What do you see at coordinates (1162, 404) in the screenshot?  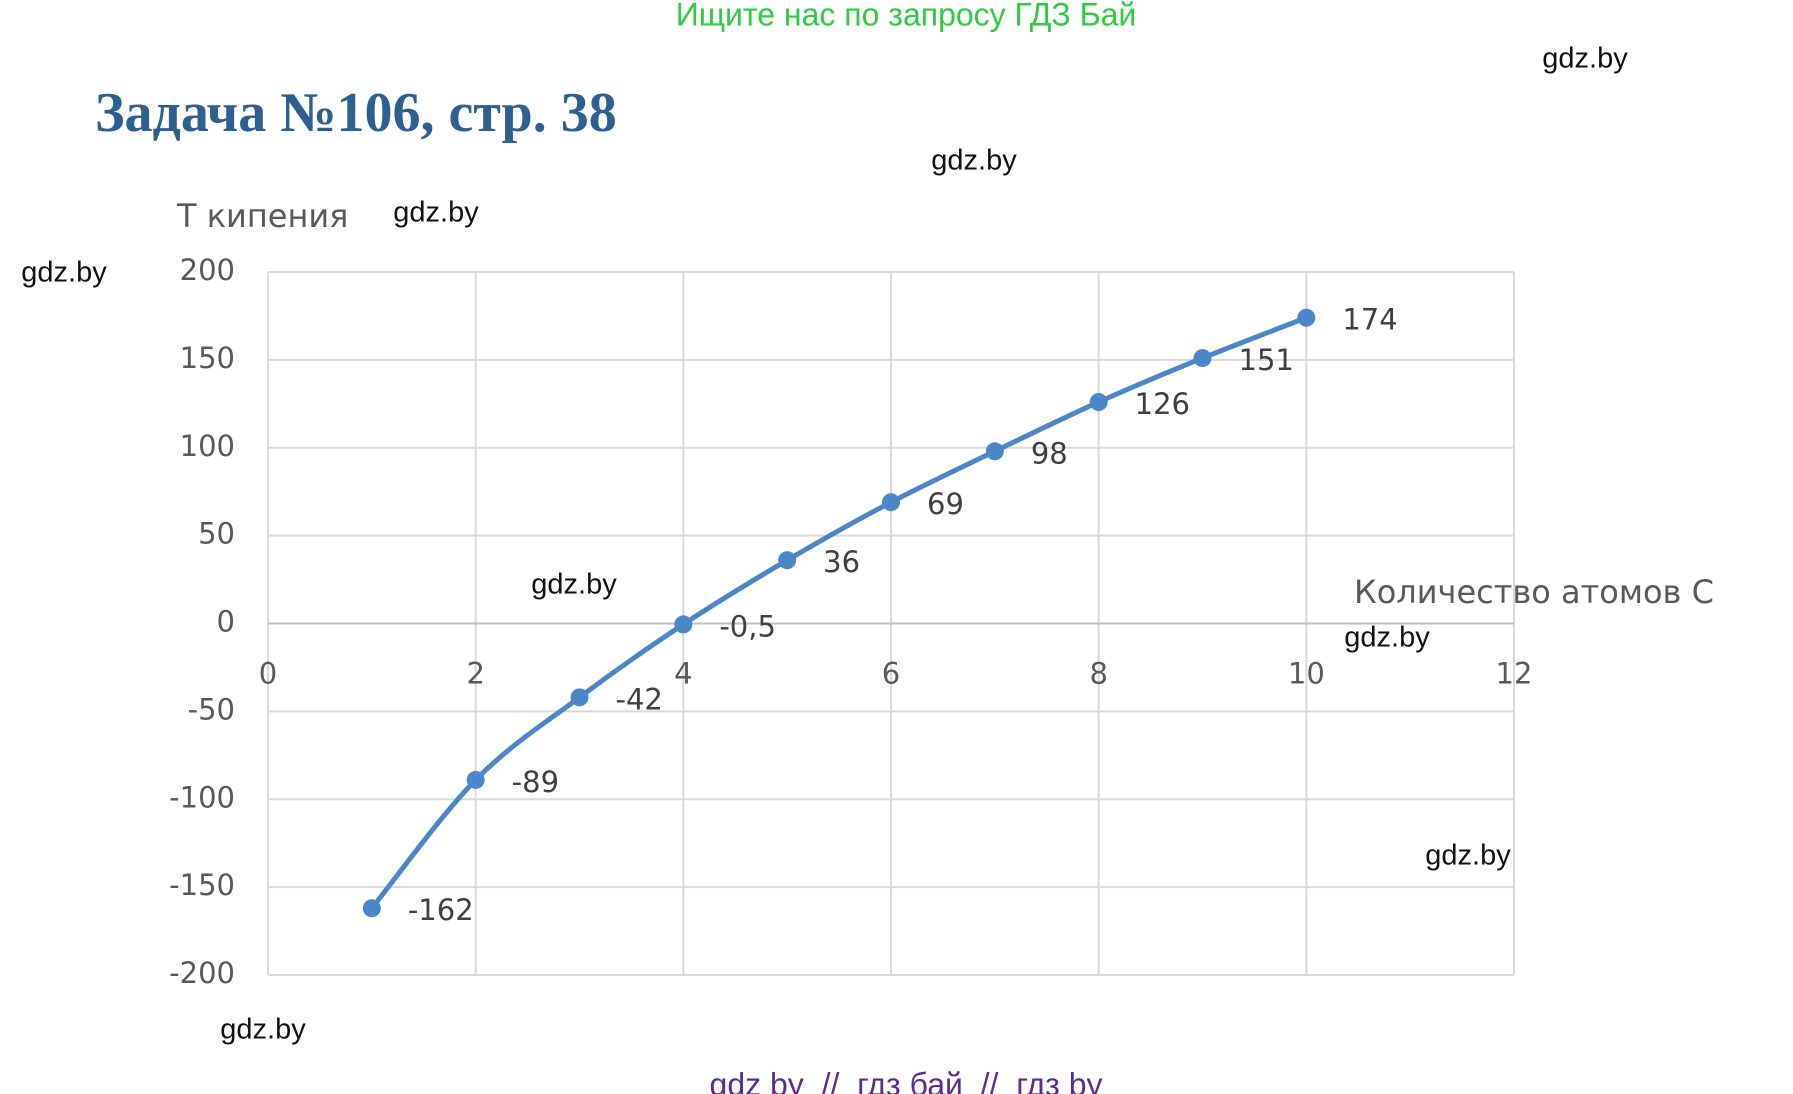 I see `data-label: 126` at bounding box center [1162, 404].